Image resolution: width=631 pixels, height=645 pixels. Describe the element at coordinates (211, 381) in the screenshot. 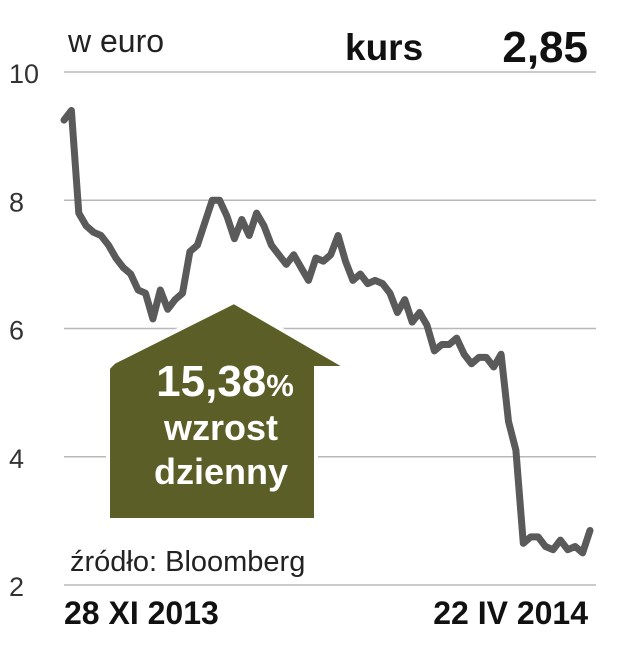

I see `badge-percent-value: 15,38` at that location.